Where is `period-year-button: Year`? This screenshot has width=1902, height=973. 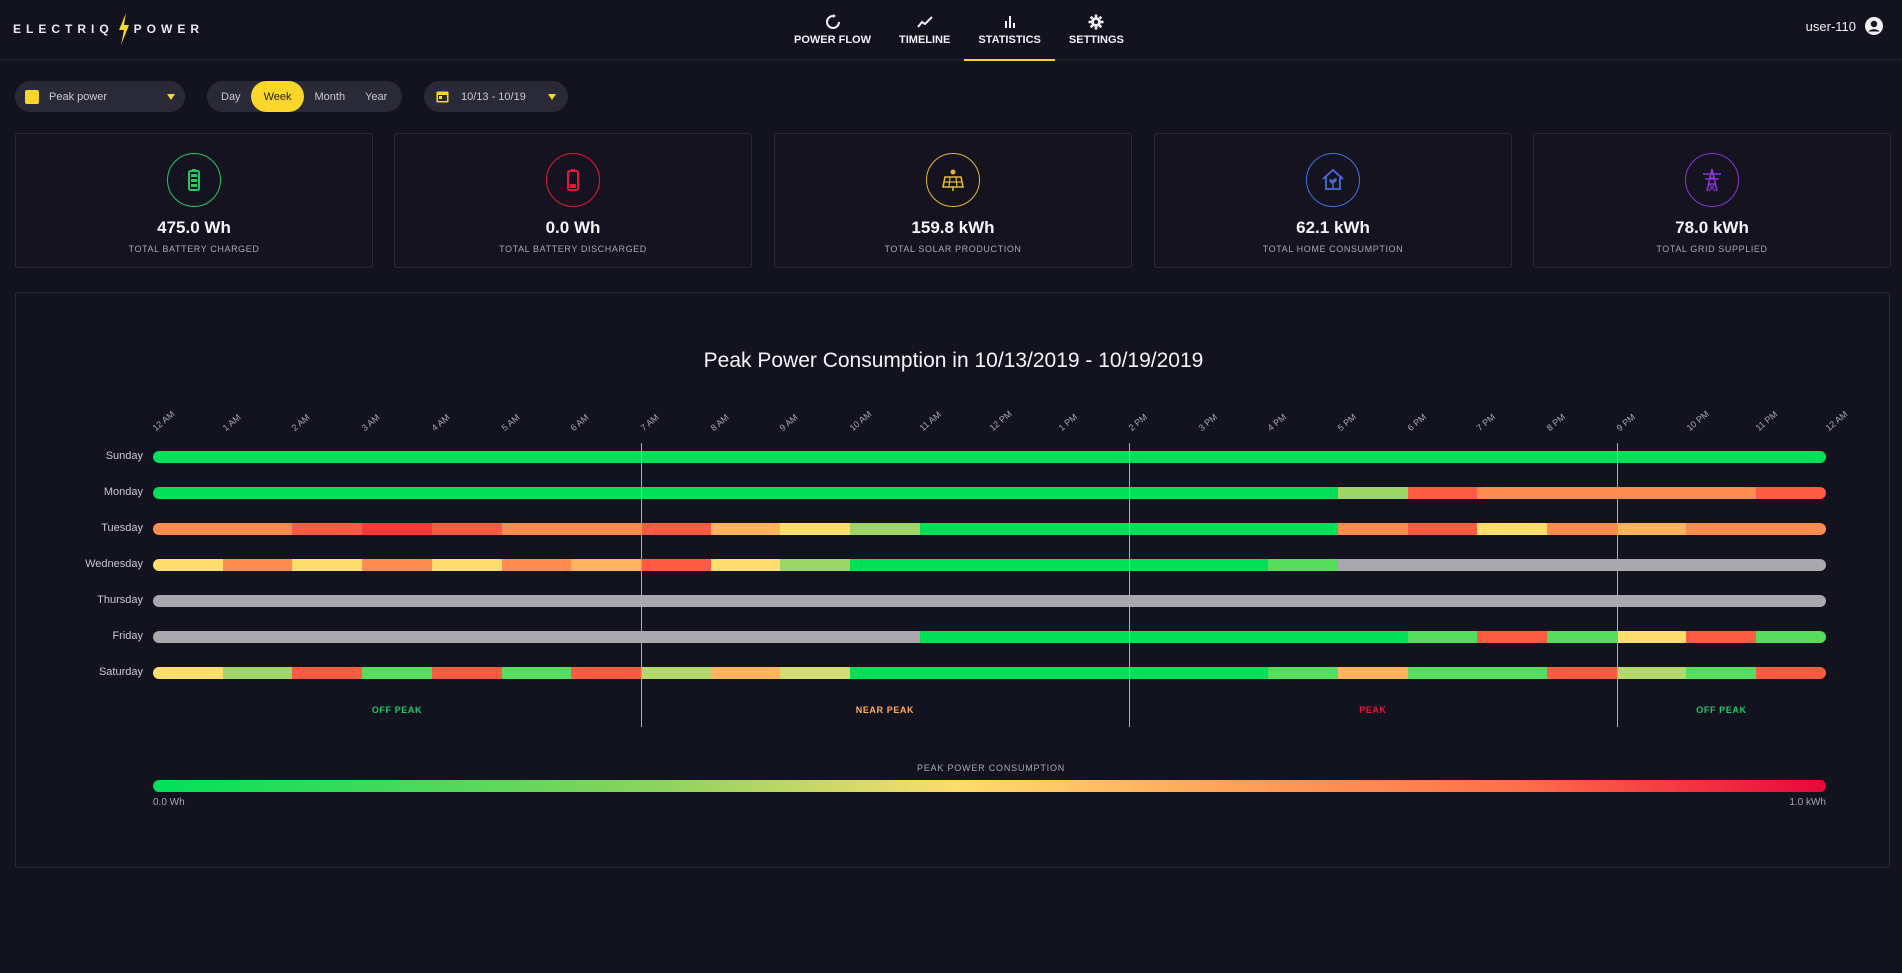 period-year-button: Year is located at coordinates (376, 96).